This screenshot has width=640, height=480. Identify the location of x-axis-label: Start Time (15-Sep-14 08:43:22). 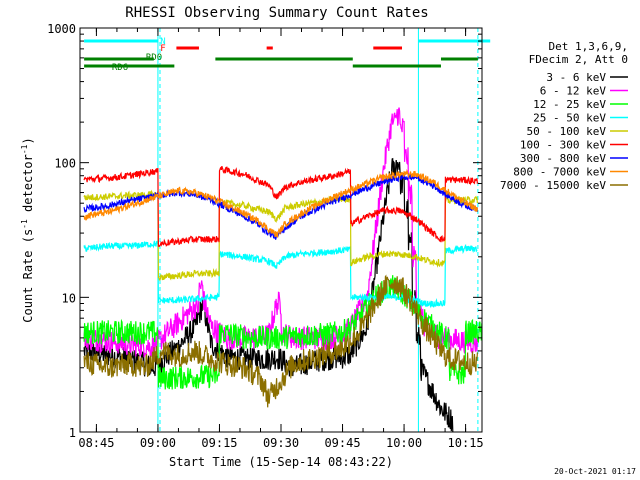
(281, 462).